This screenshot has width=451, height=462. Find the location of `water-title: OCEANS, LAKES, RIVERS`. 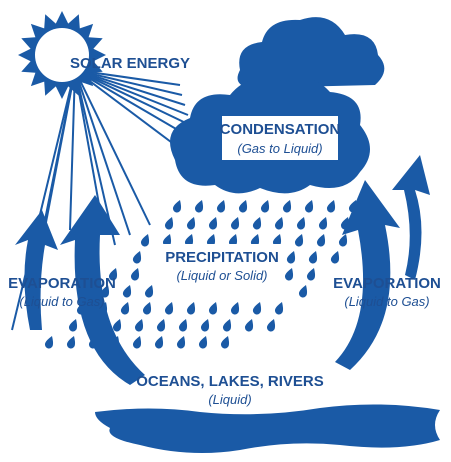

water-title: OCEANS, LAKES, RIVERS is located at coordinates (230, 381).